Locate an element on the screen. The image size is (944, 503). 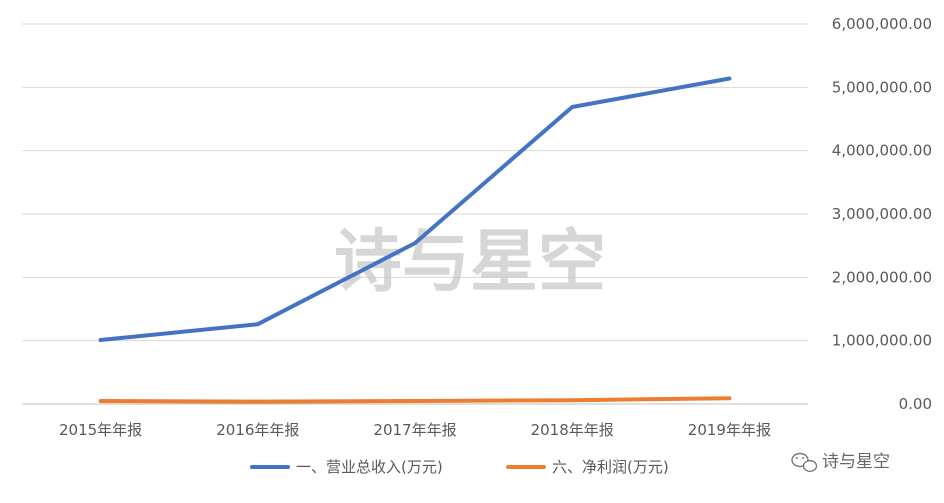
brand-mark: 诗与星空 is located at coordinates (840, 462).